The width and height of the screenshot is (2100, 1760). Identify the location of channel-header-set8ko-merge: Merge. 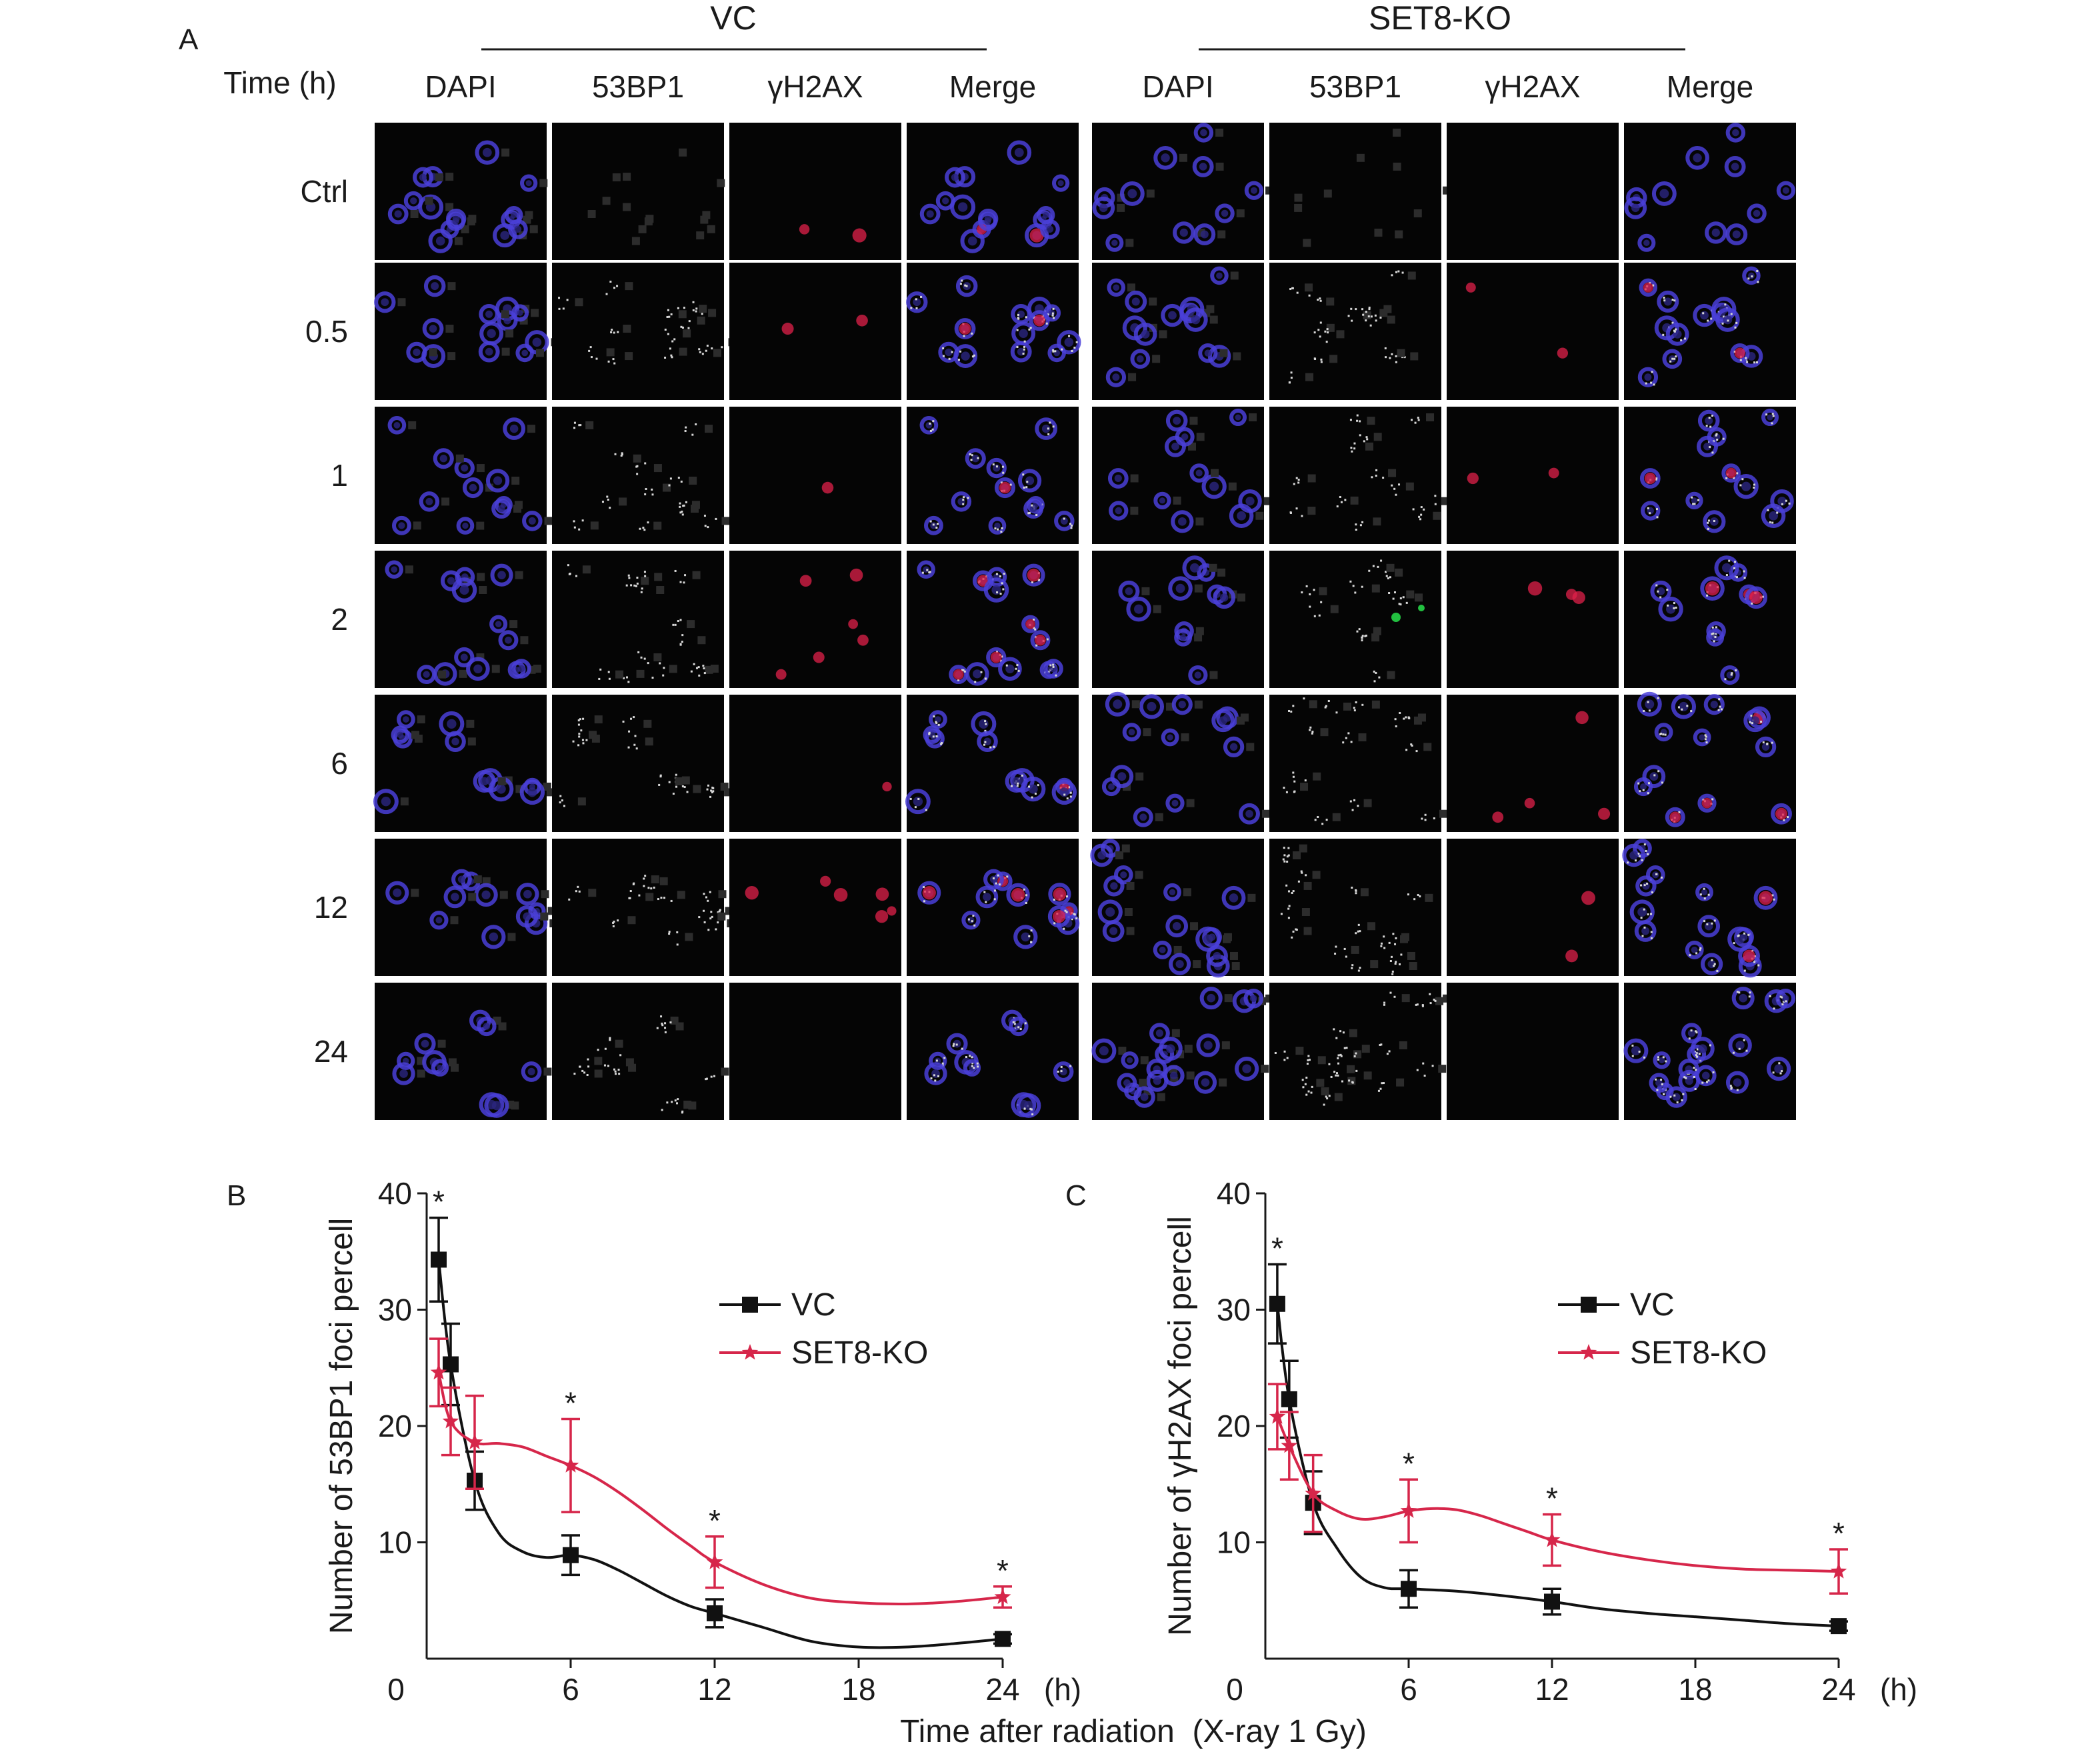
(1710, 86).